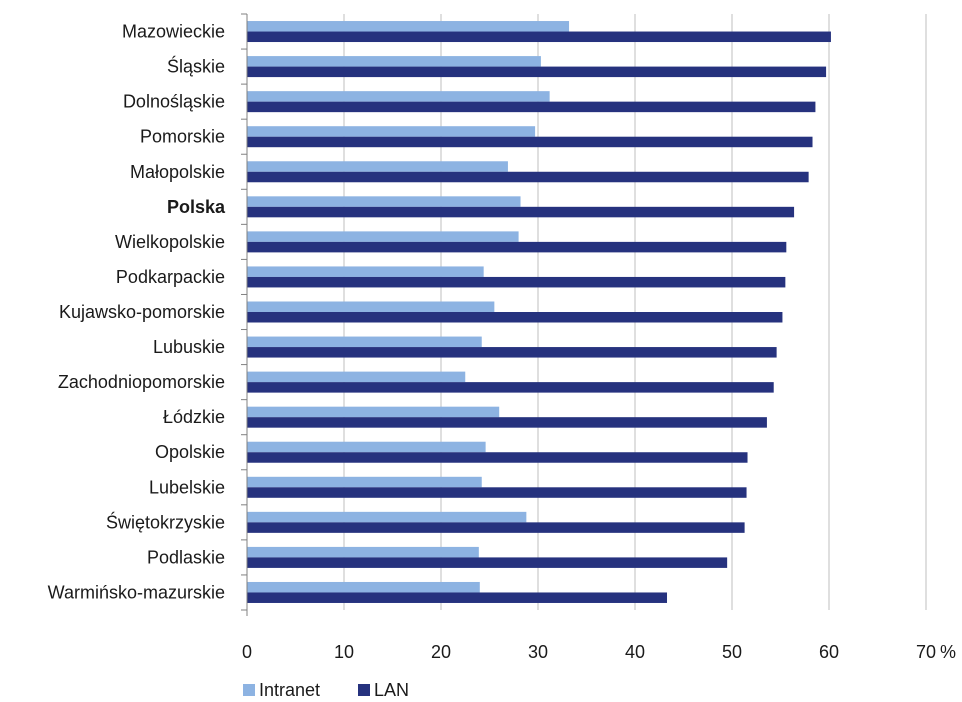  Describe the element at coordinates (186, 557) in the screenshot. I see `category-label: Podlaskie` at that location.